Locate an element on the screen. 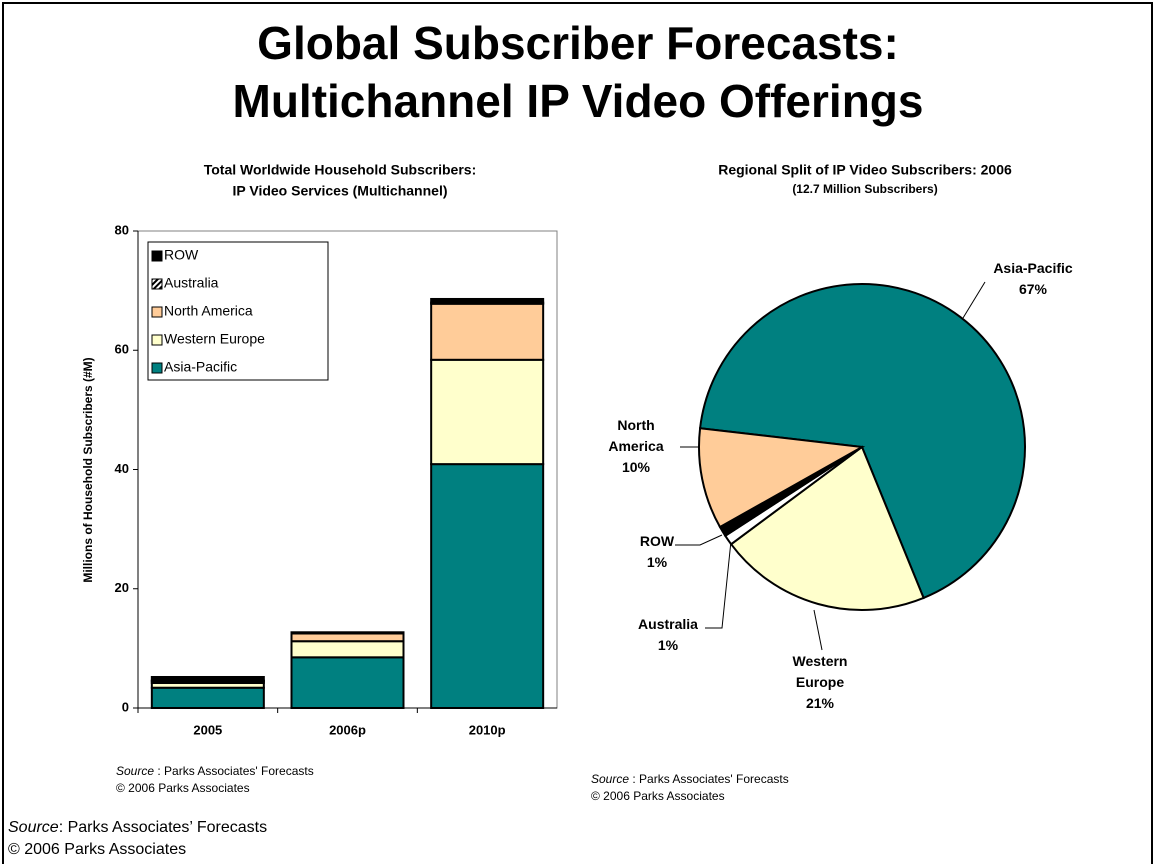 This screenshot has height=864, width=1156. legend-box is located at coordinates (238, 311).